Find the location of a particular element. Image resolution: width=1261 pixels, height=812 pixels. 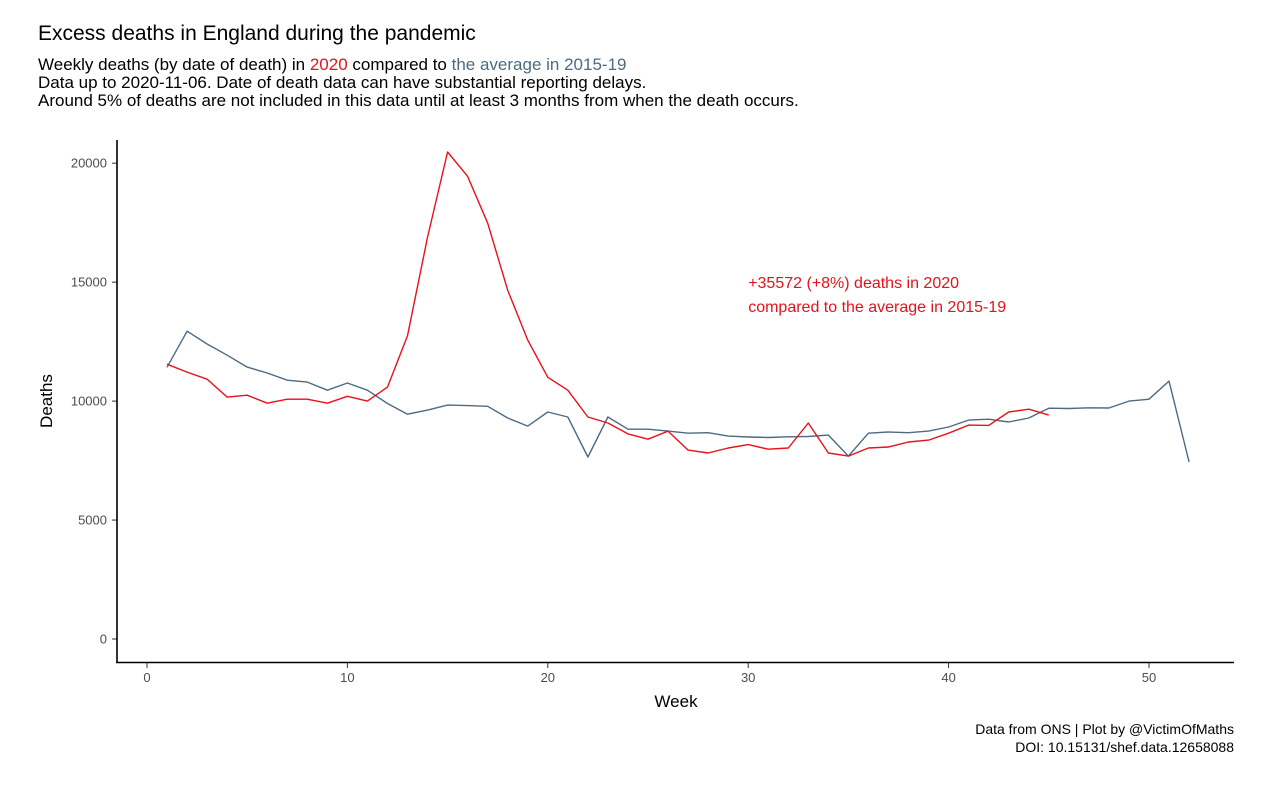

annotation-line-1: +35572 (+8%) deaths in 2020 is located at coordinates (853, 283).